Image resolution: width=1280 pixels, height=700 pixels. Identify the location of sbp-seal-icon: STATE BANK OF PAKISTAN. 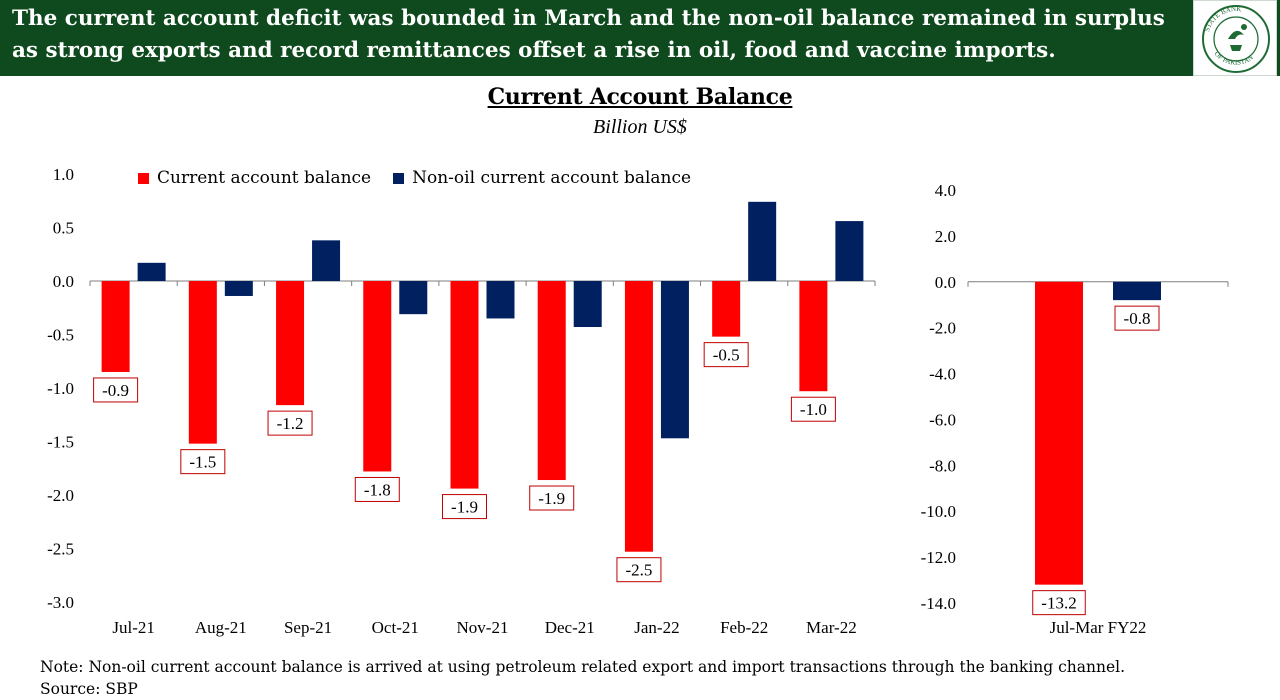
(1236, 39).